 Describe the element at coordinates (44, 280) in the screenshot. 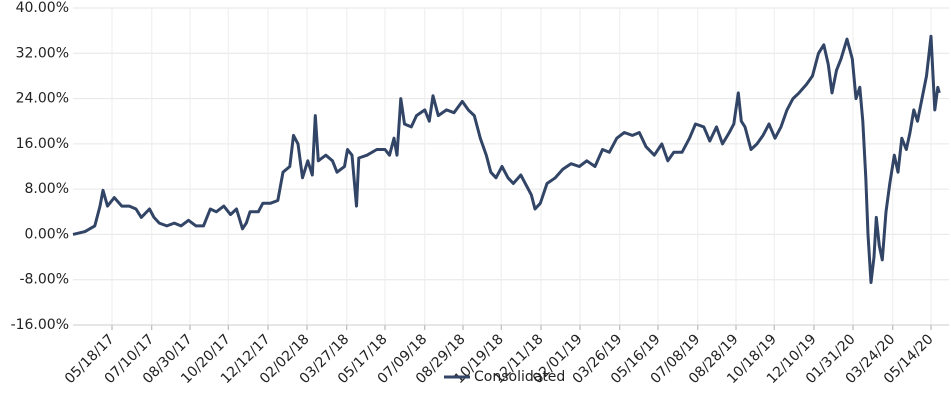

I see `y-tick-label: -8.00%` at that location.